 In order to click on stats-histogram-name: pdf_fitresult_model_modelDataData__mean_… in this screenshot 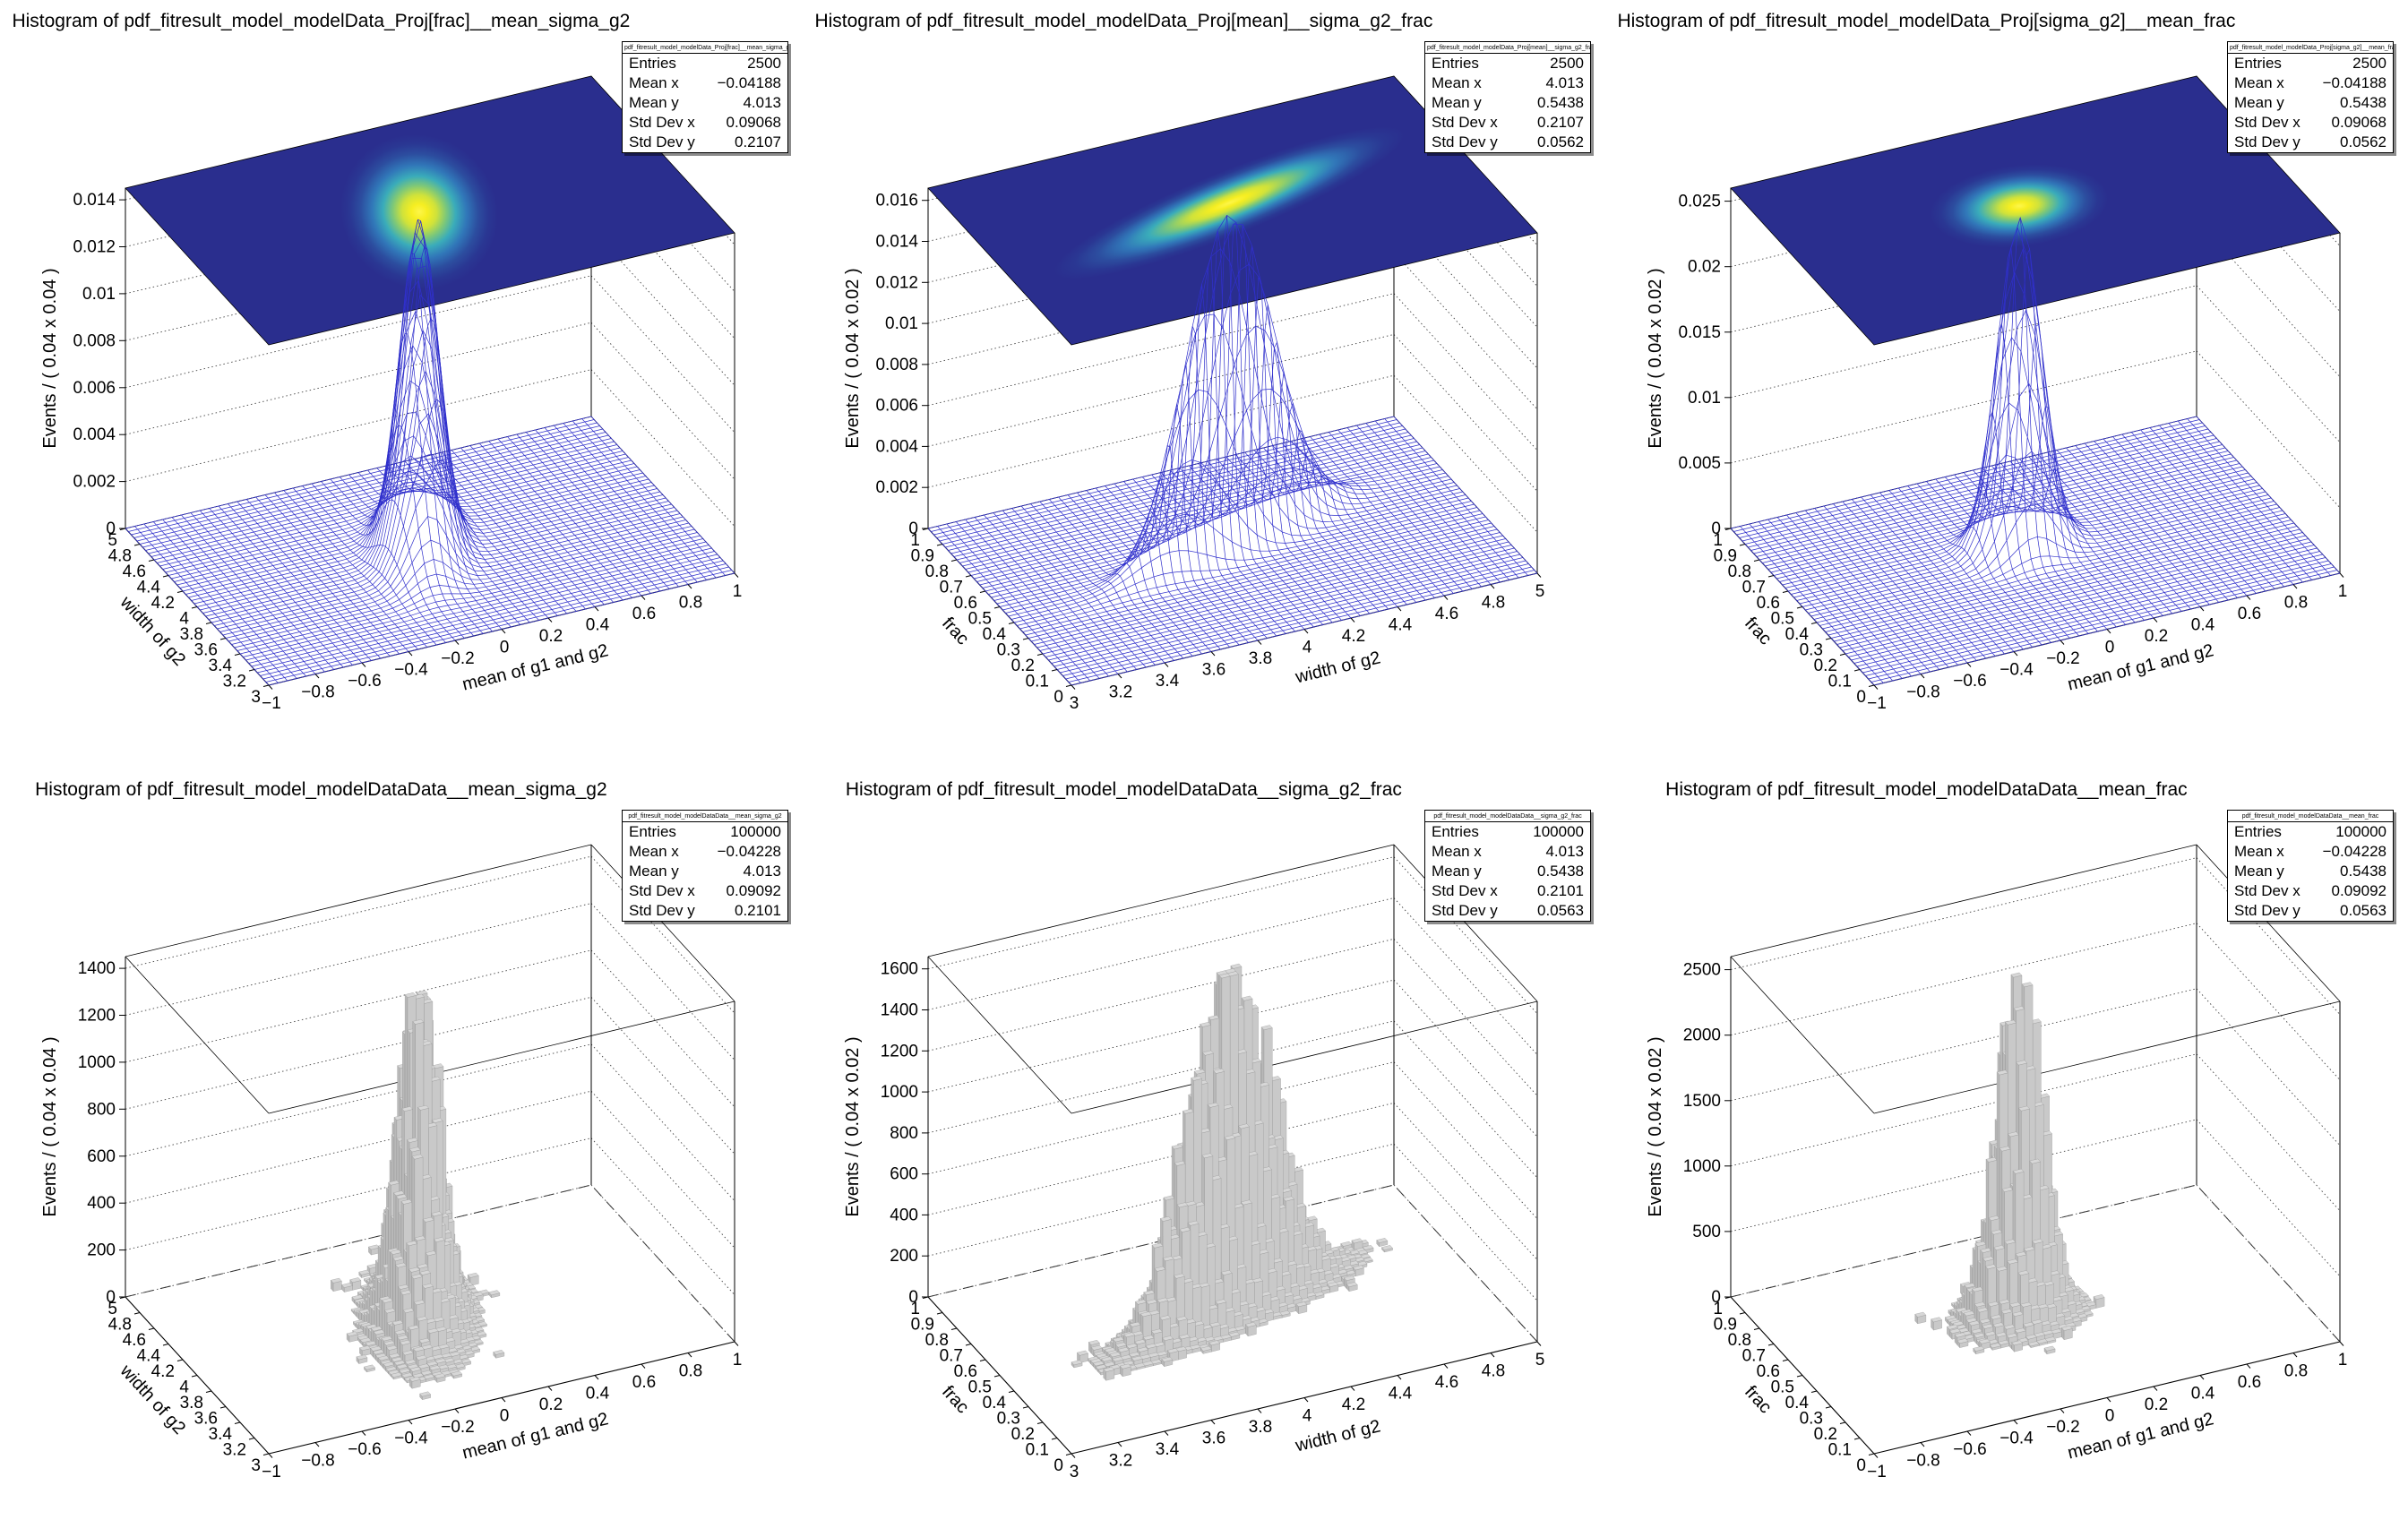, I will do `click(705, 816)`.